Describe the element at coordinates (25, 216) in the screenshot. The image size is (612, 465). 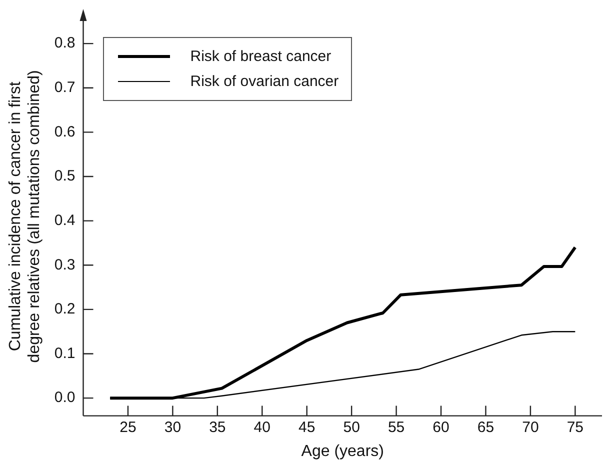
I see `y-axis-title: Cumulative incidence of cancer in first degree relatives (all mutations combined)` at that location.